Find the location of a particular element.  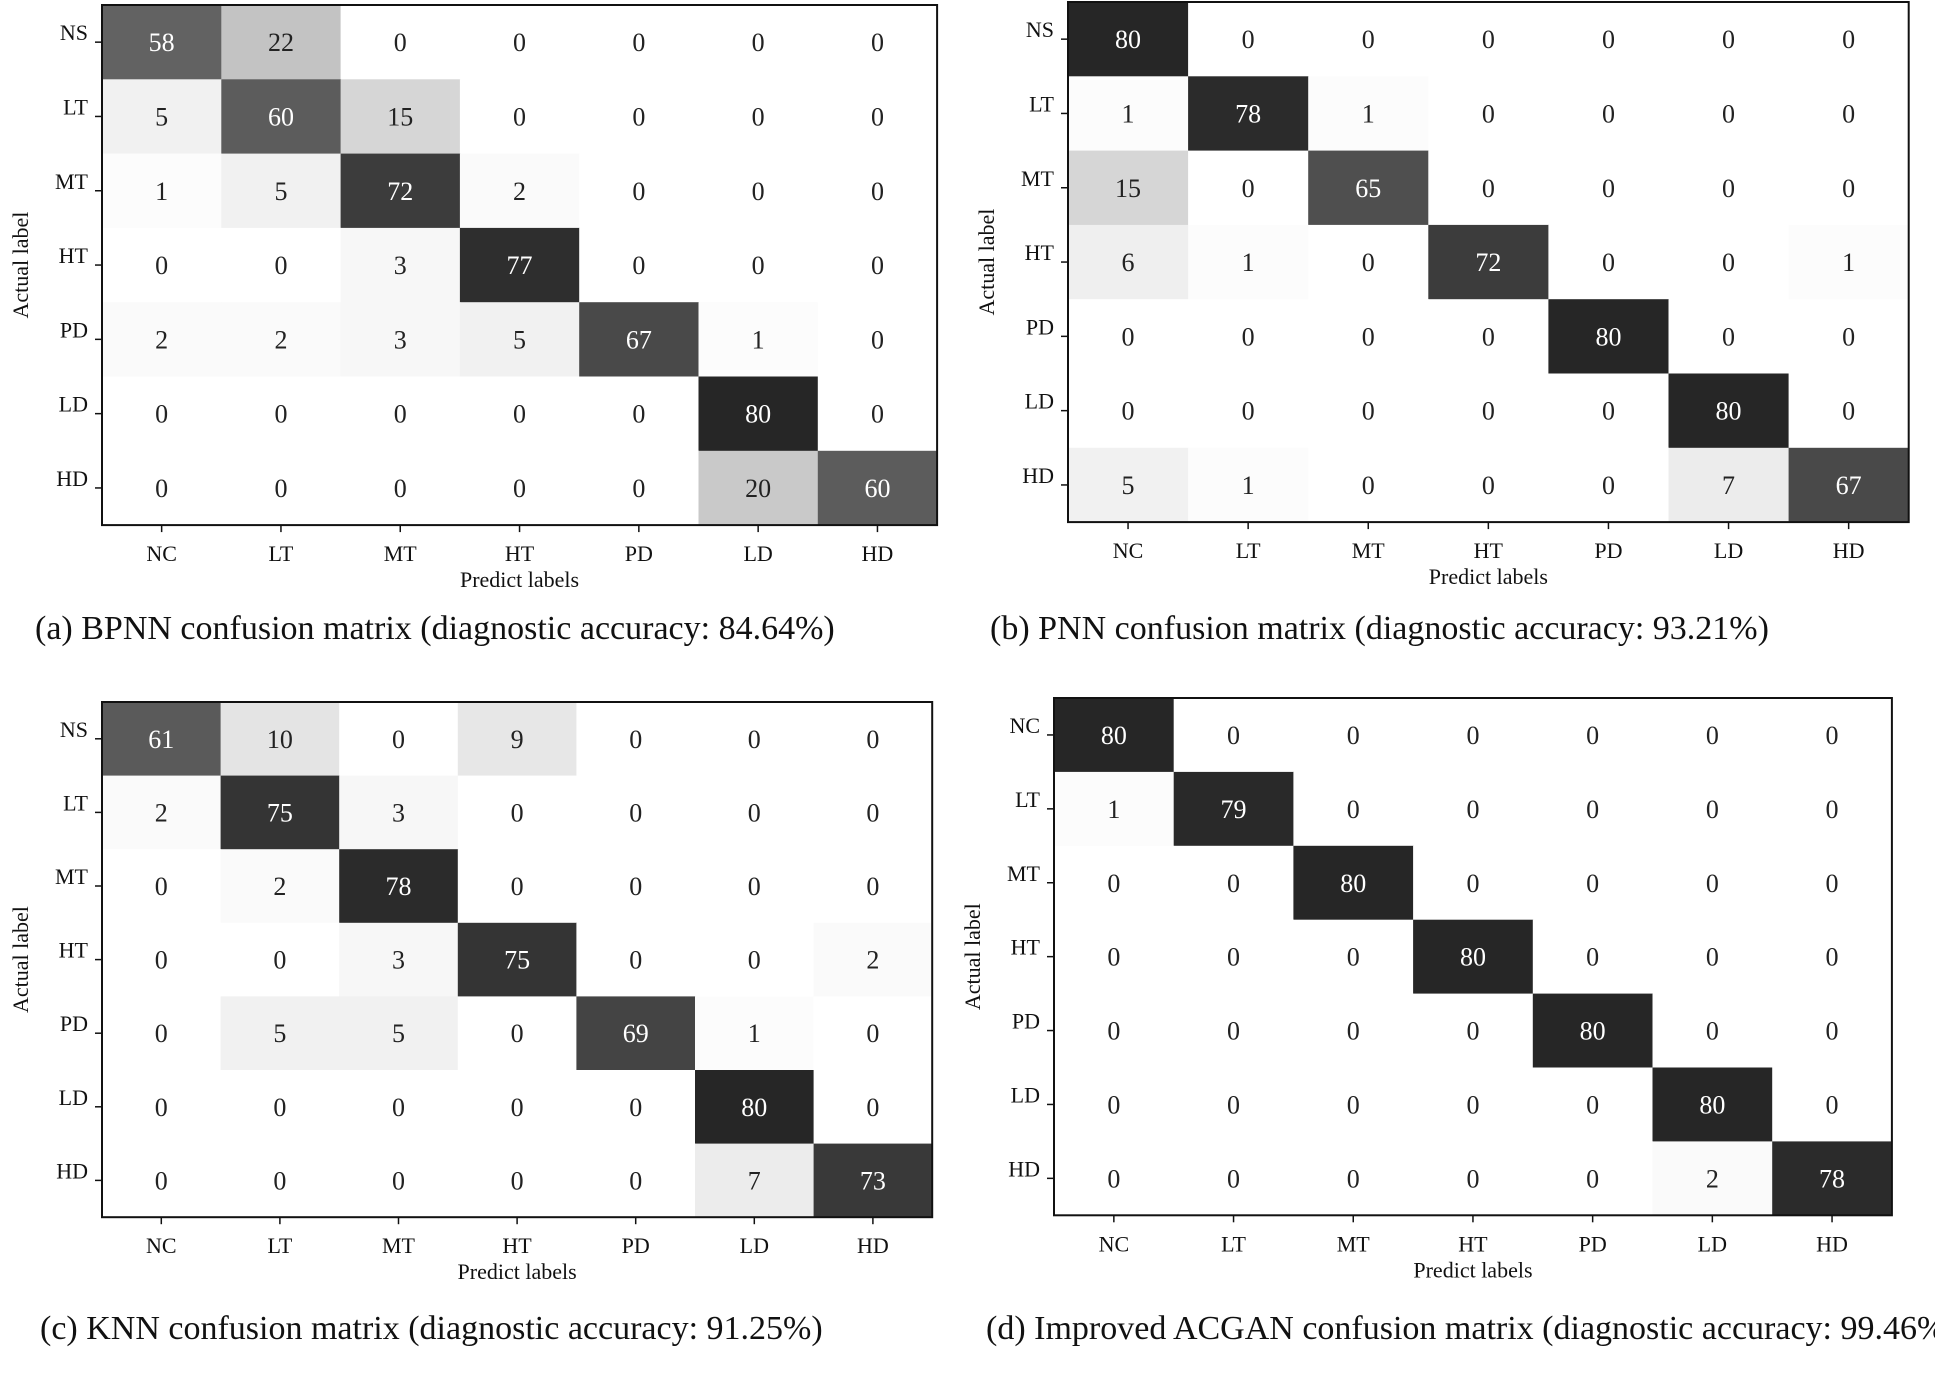

heatmap-cell-r6-c4 is located at coordinates (639, 488).